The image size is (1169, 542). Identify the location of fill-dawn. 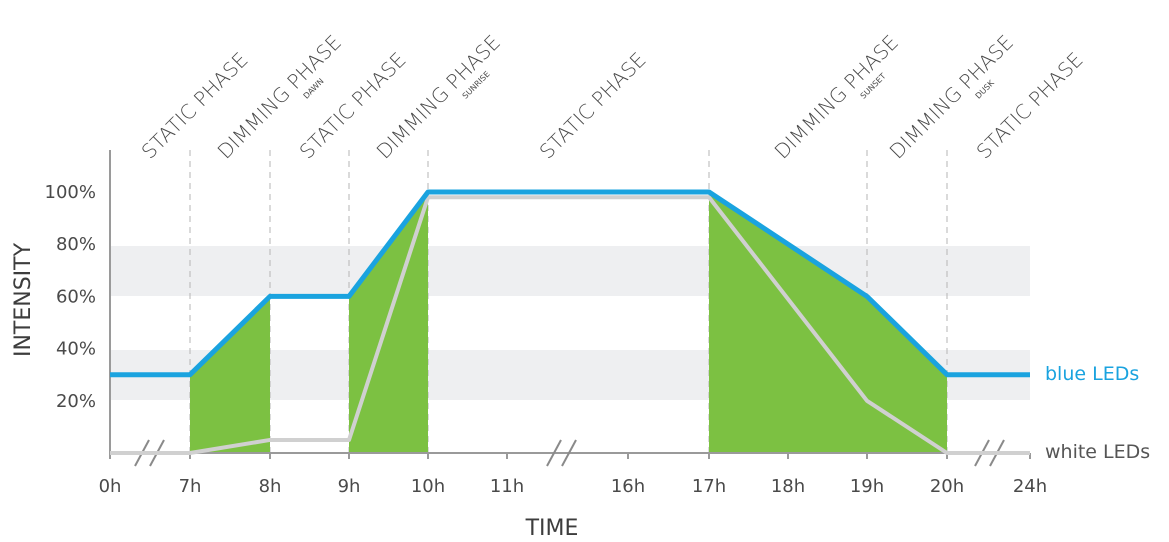
(230, 374).